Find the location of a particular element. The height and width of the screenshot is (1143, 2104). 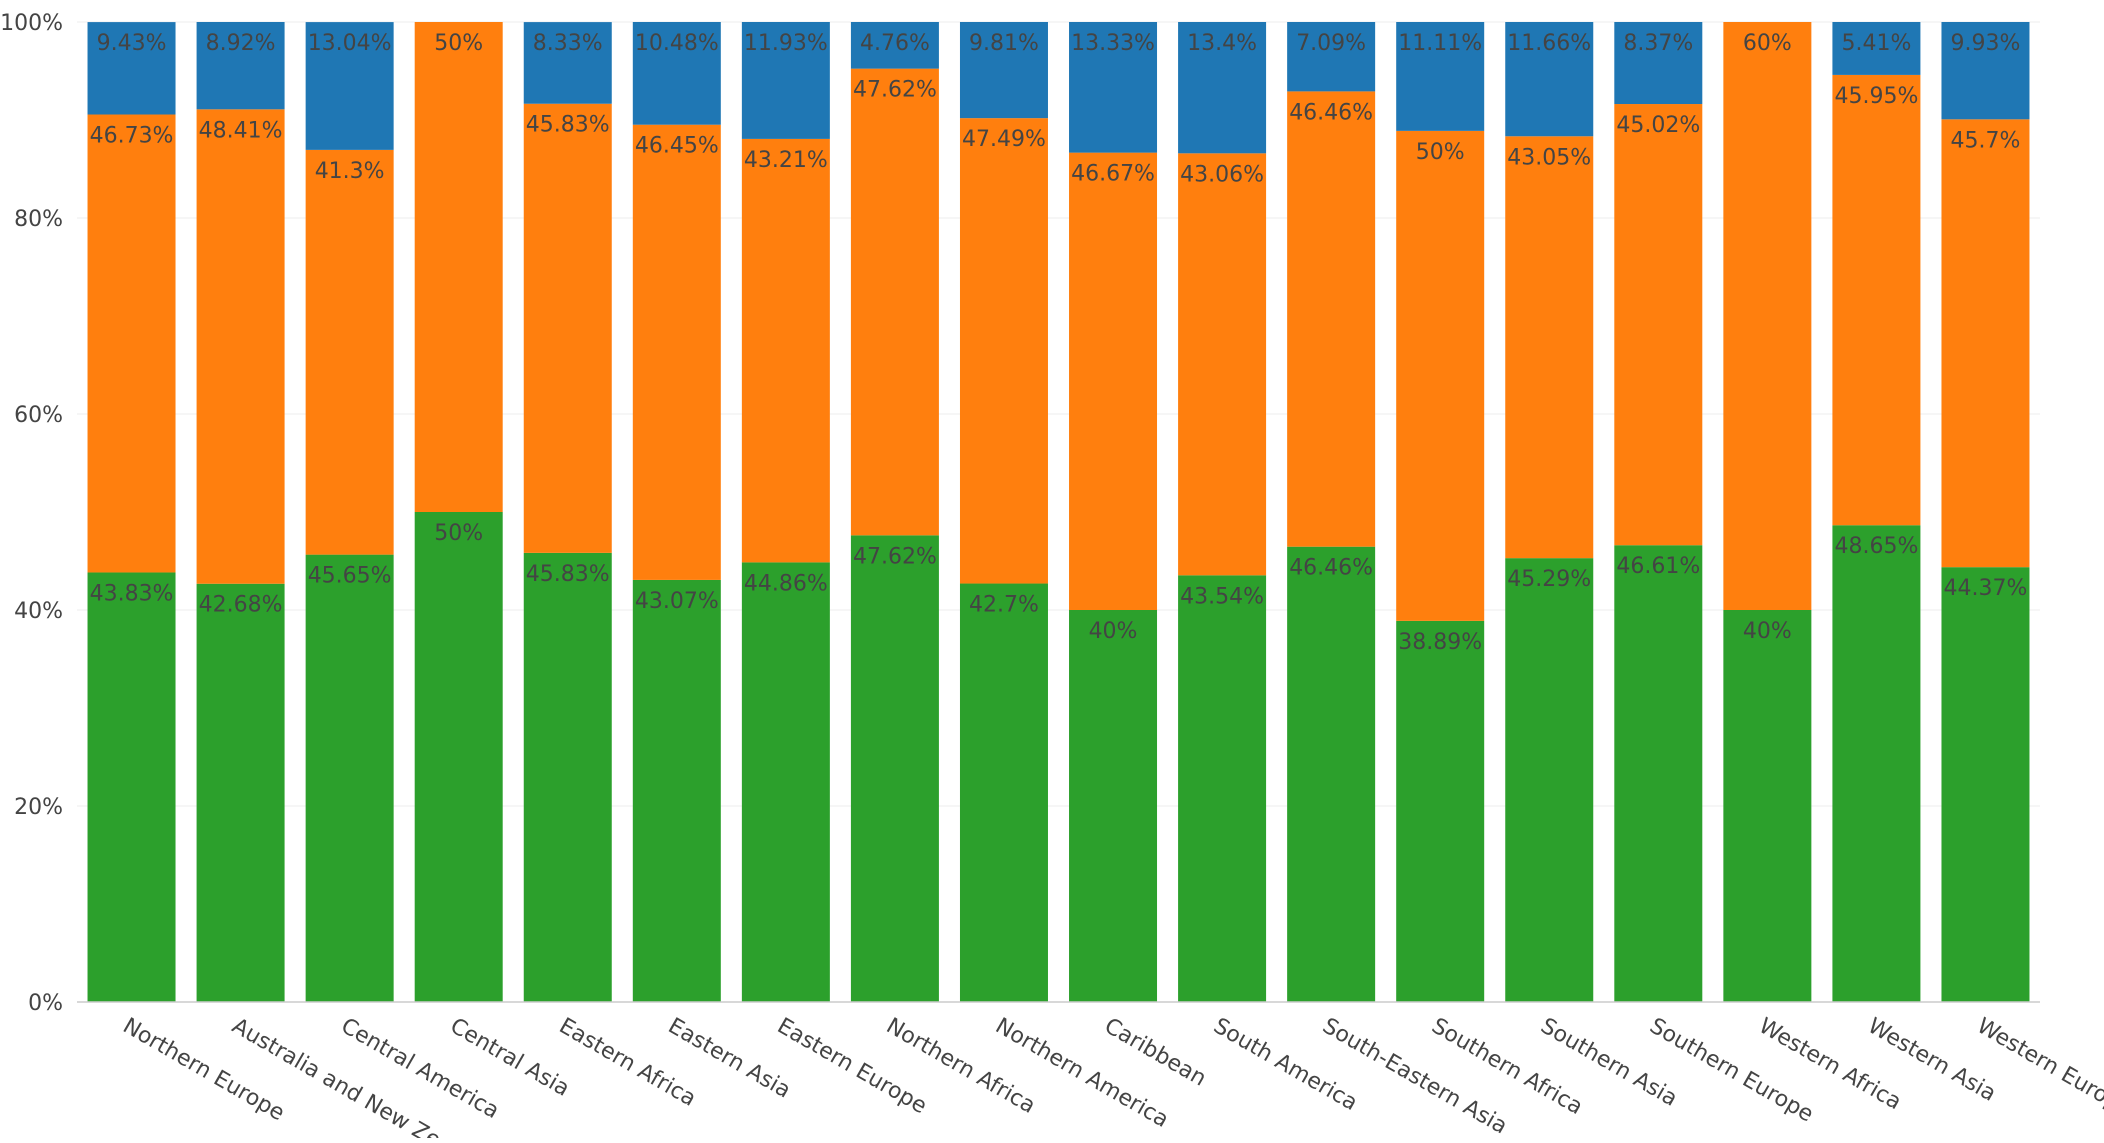

bar-data-label: 43.83% is located at coordinates (132, 593).